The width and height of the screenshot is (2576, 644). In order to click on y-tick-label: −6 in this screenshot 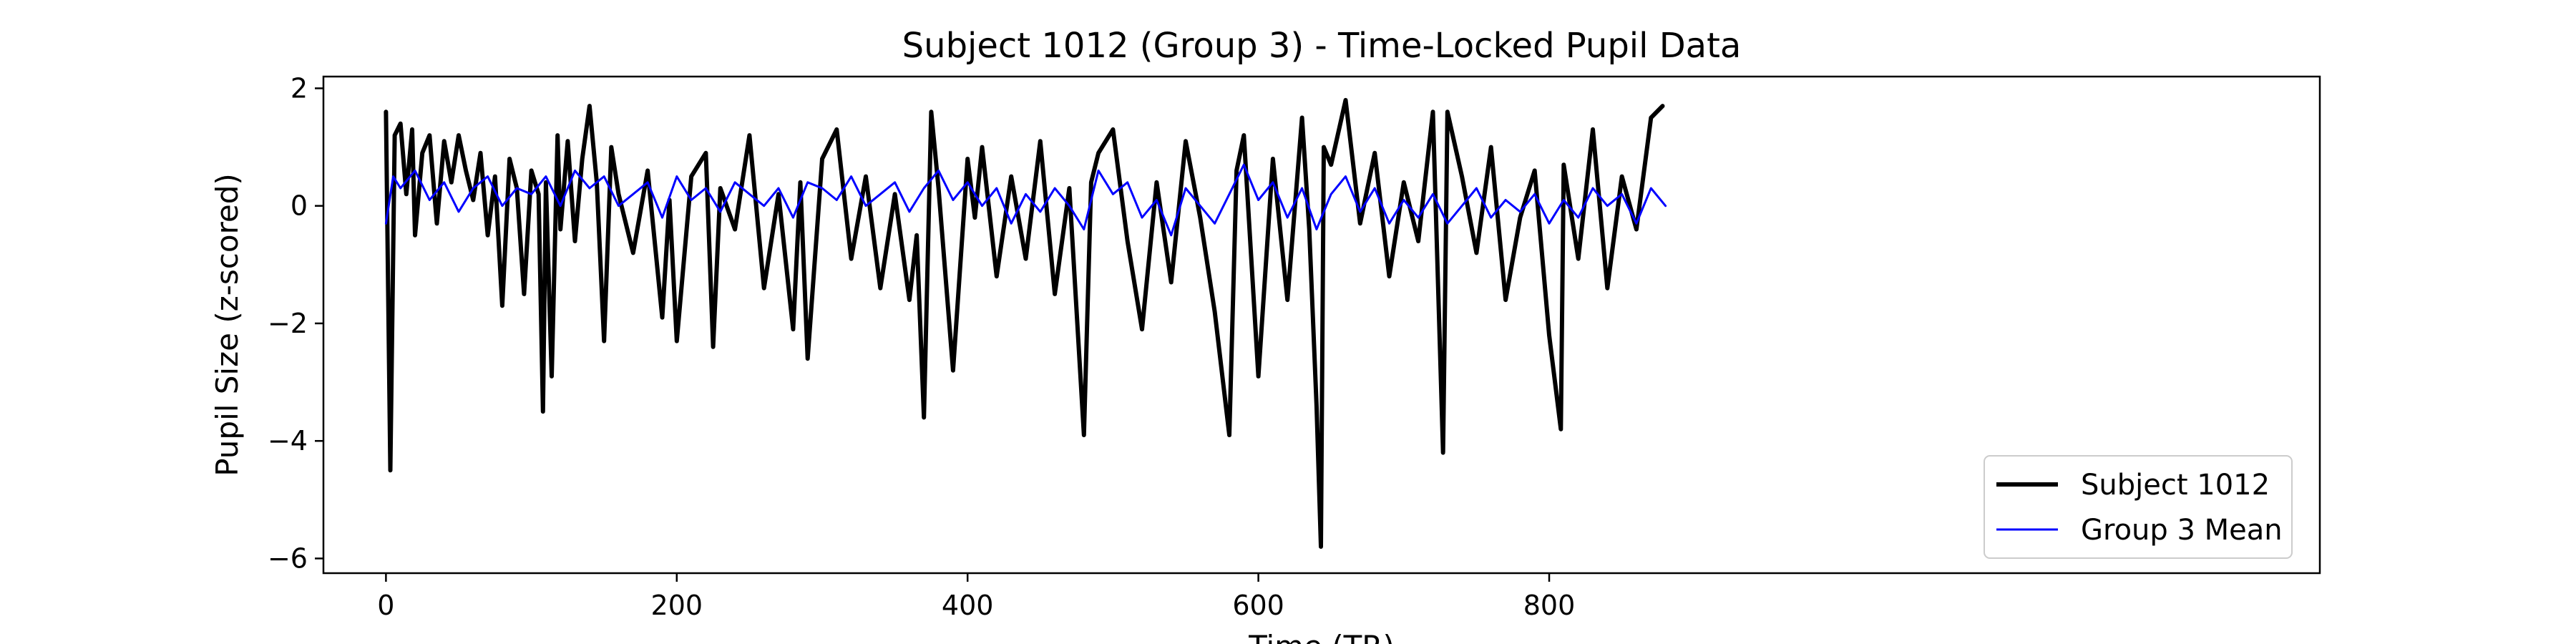, I will do `click(288, 558)`.